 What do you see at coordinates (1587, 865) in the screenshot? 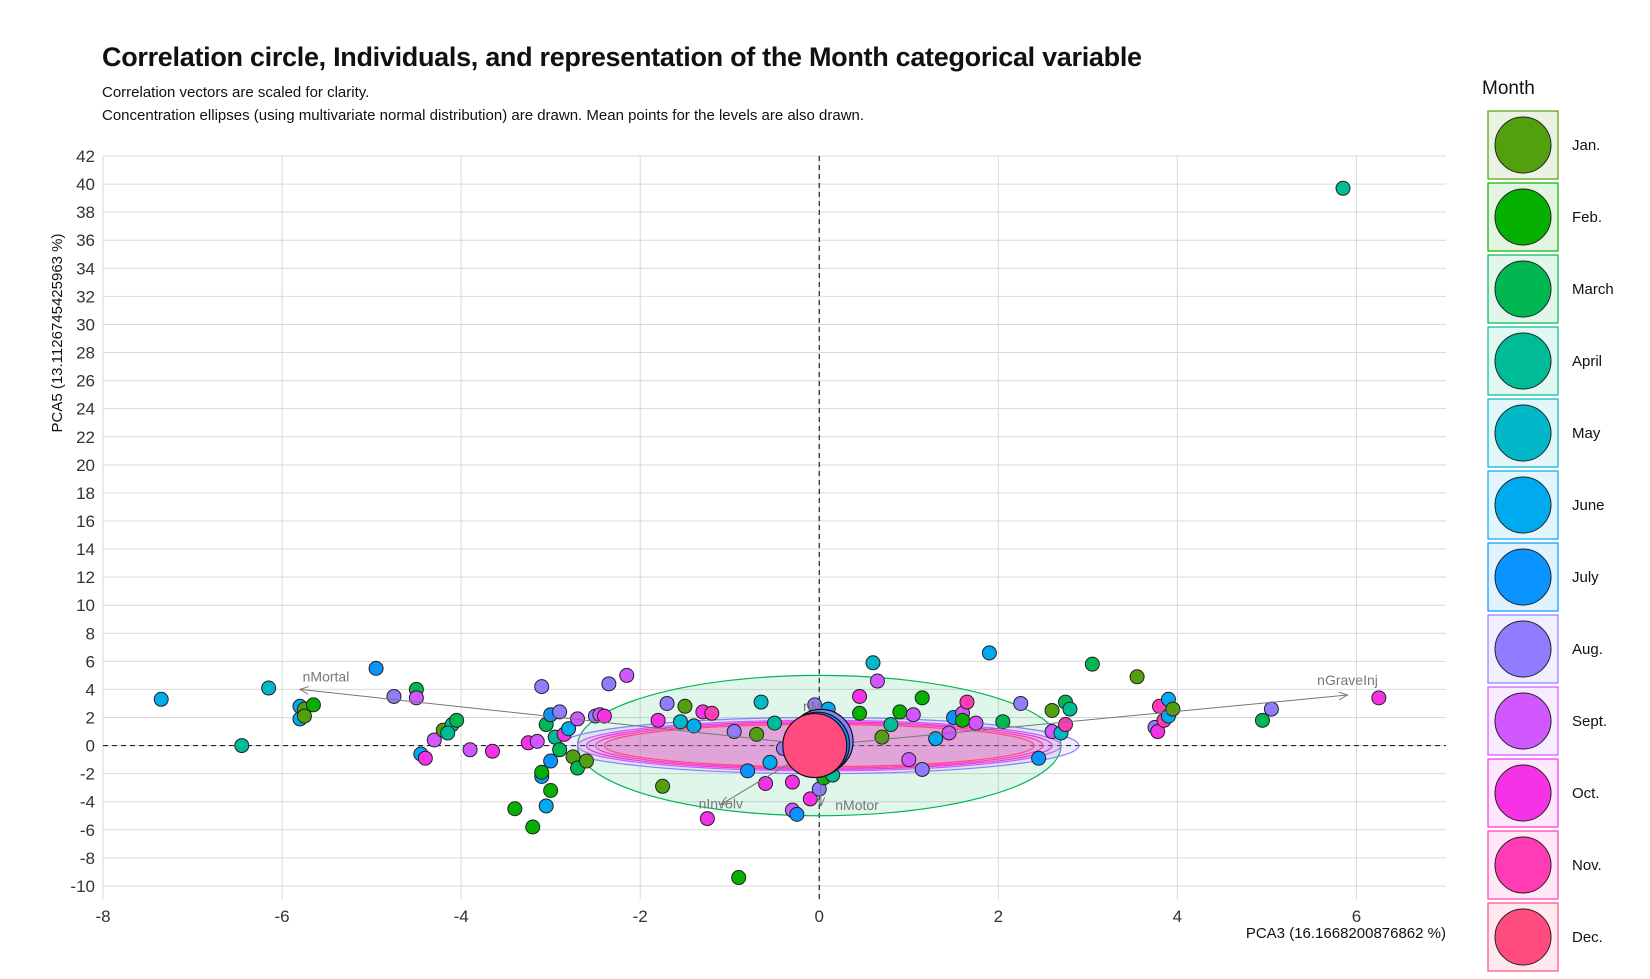
I see `legend-label: Nov.` at bounding box center [1587, 865].